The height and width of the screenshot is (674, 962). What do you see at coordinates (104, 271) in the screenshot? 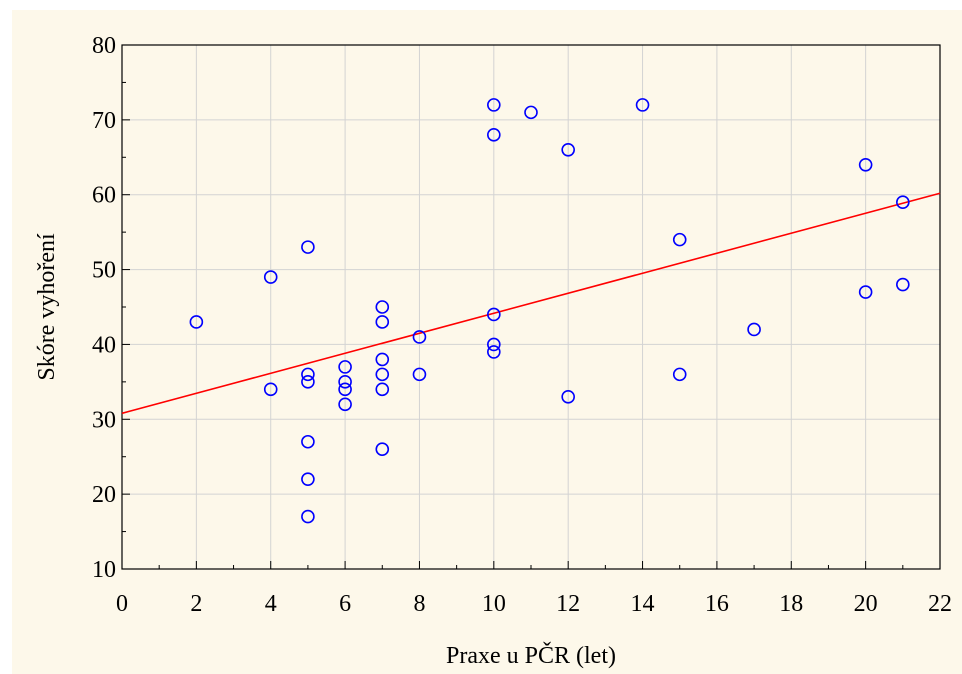
I see `y-tick-label: 50` at bounding box center [104, 271].